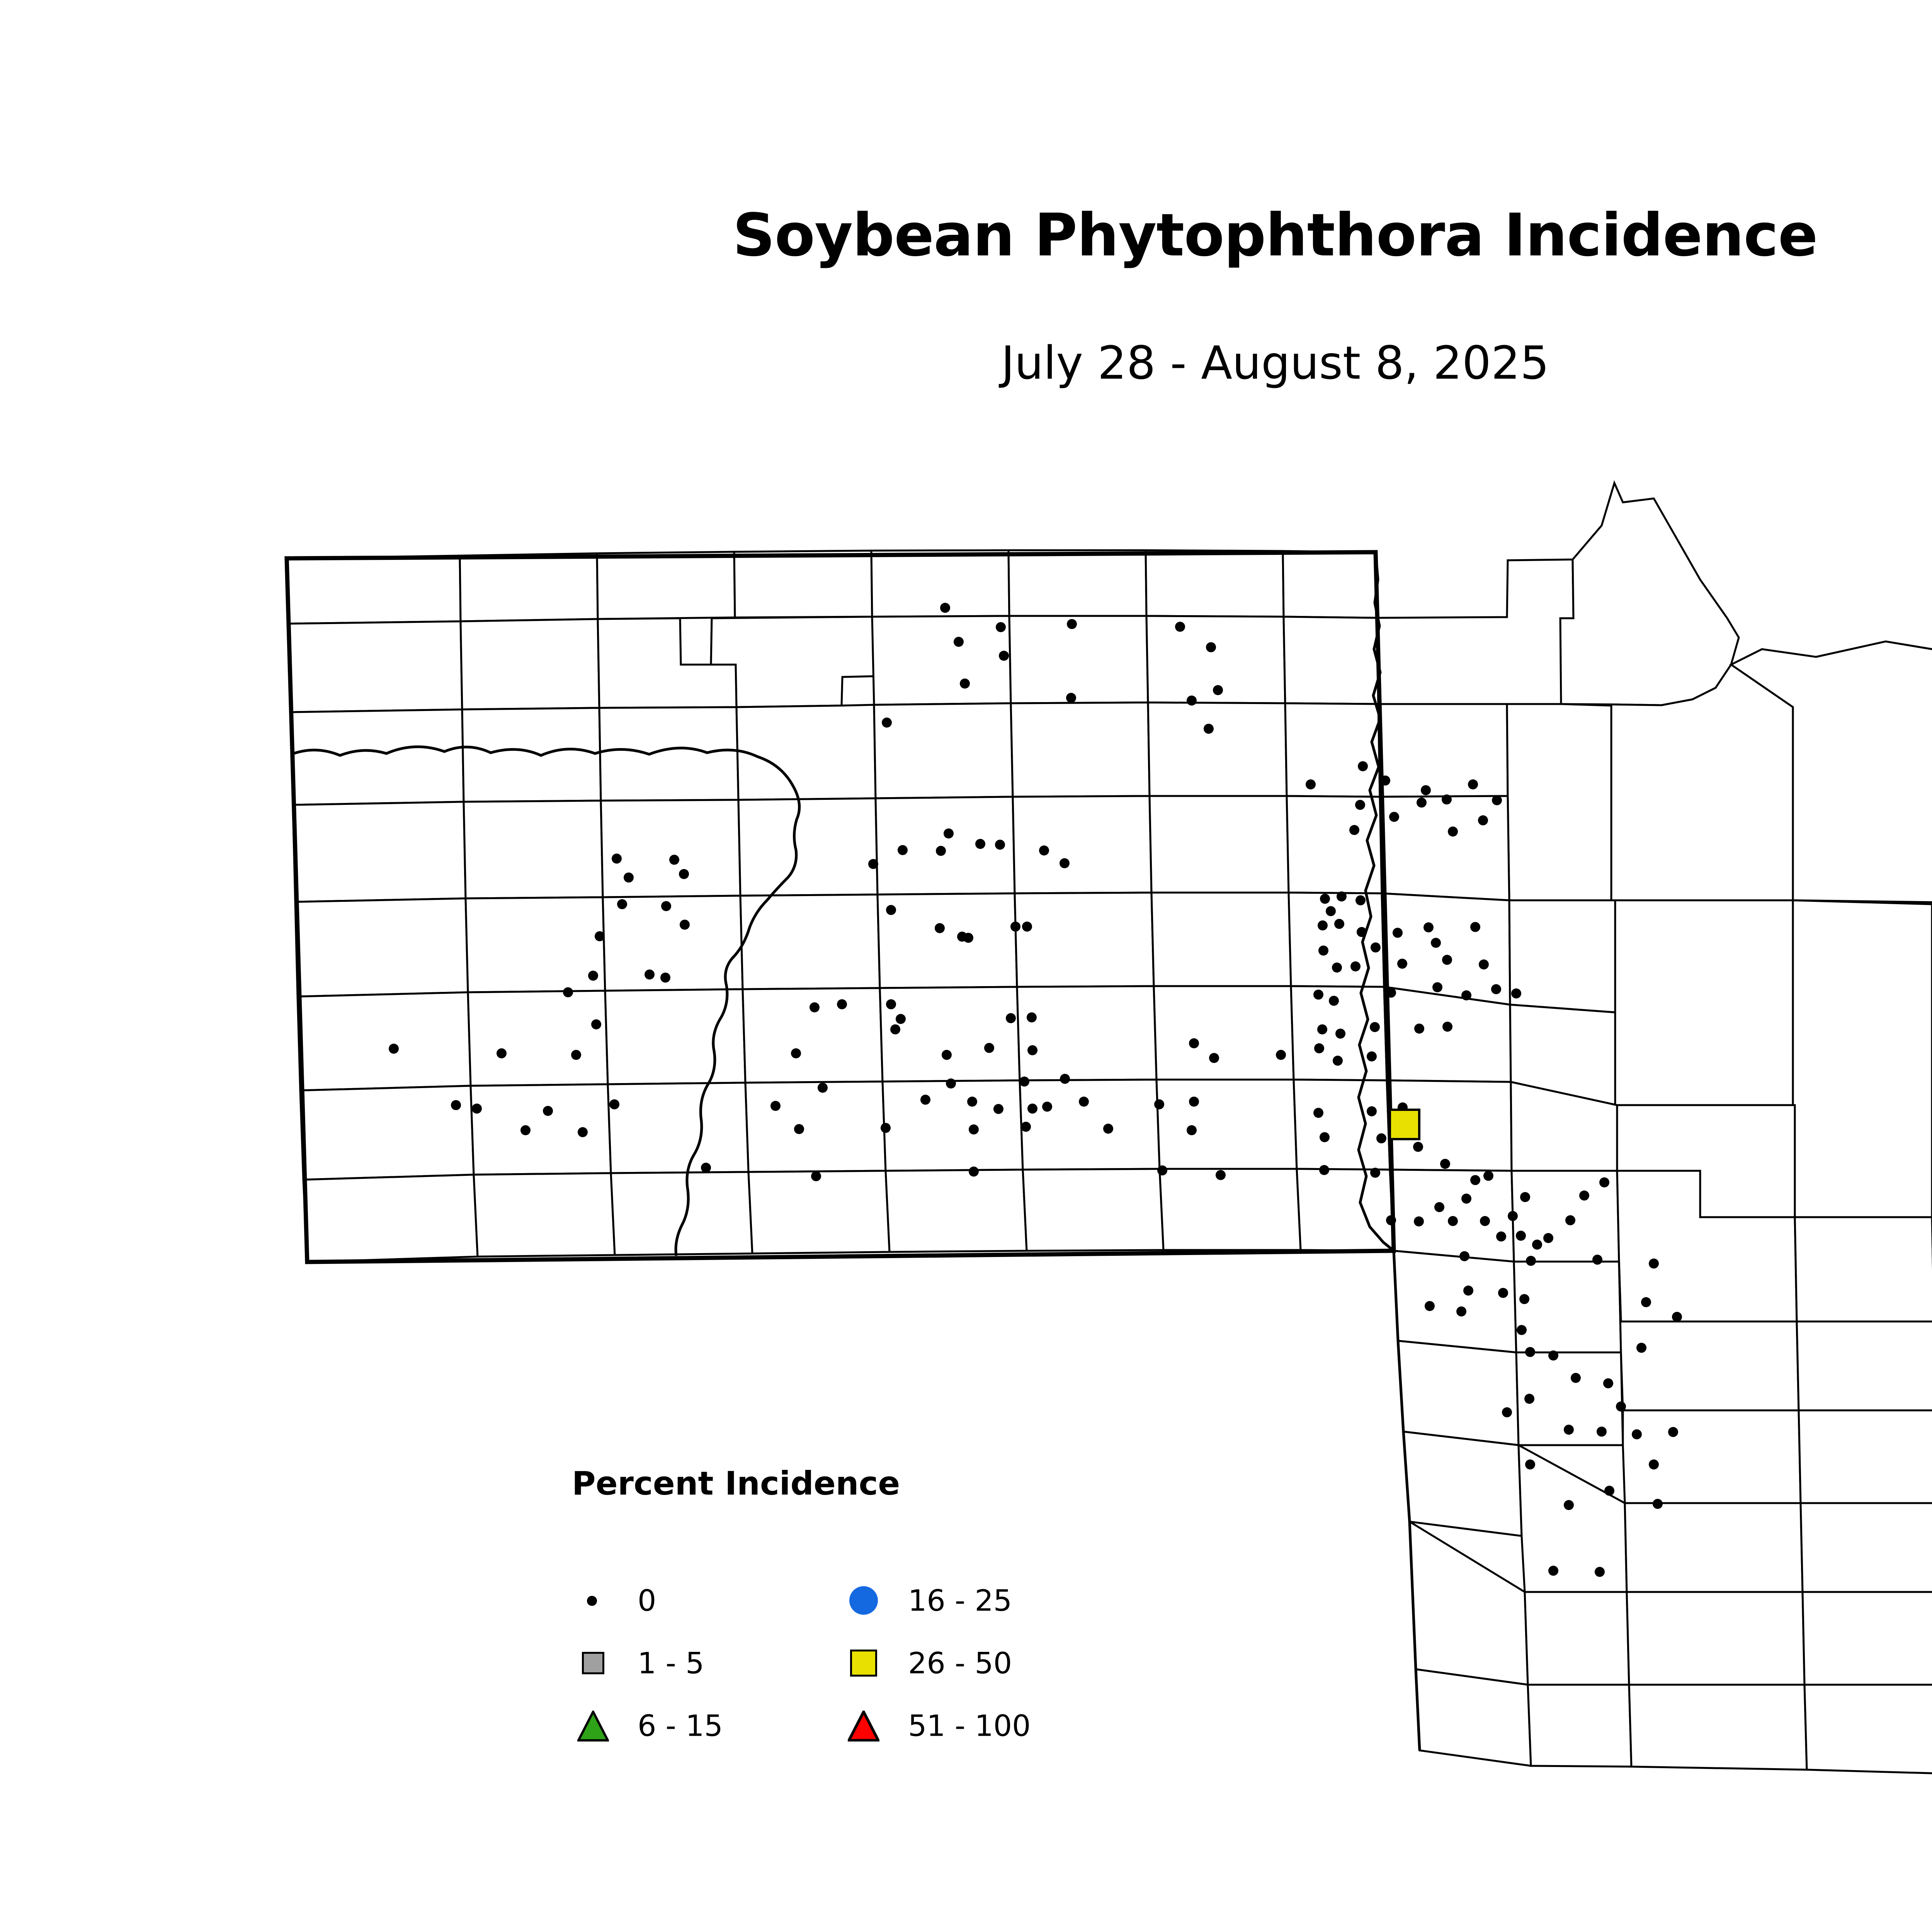 The height and width of the screenshot is (1932, 1932). What do you see at coordinates (864, 1726) in the screenshot?
I see `red-triangle-icon` at bounding box center [864, 1726].